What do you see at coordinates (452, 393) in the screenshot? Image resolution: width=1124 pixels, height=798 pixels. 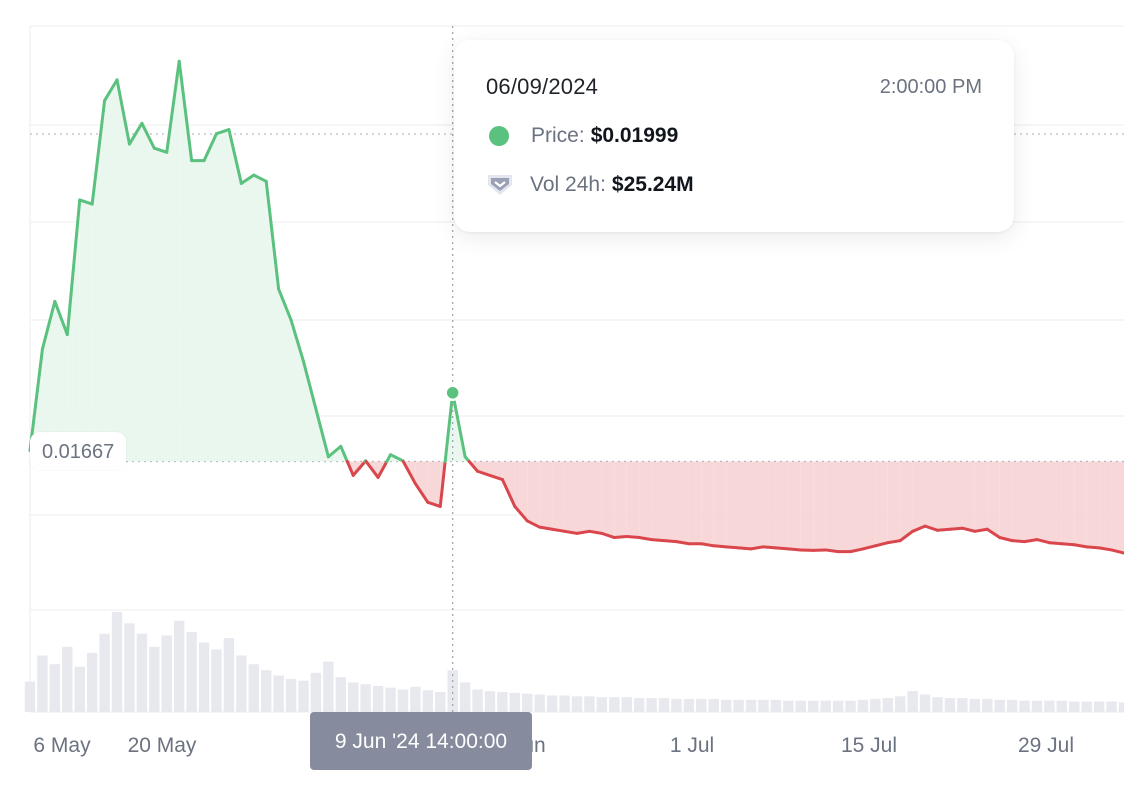 I see `hover-point` at bounding box center [452, 393].